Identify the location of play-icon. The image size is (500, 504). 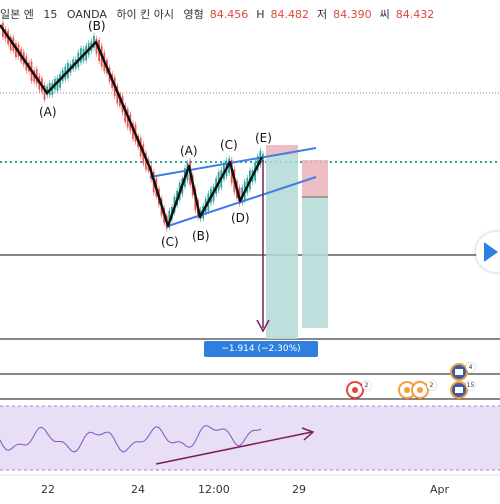
(491, 252).